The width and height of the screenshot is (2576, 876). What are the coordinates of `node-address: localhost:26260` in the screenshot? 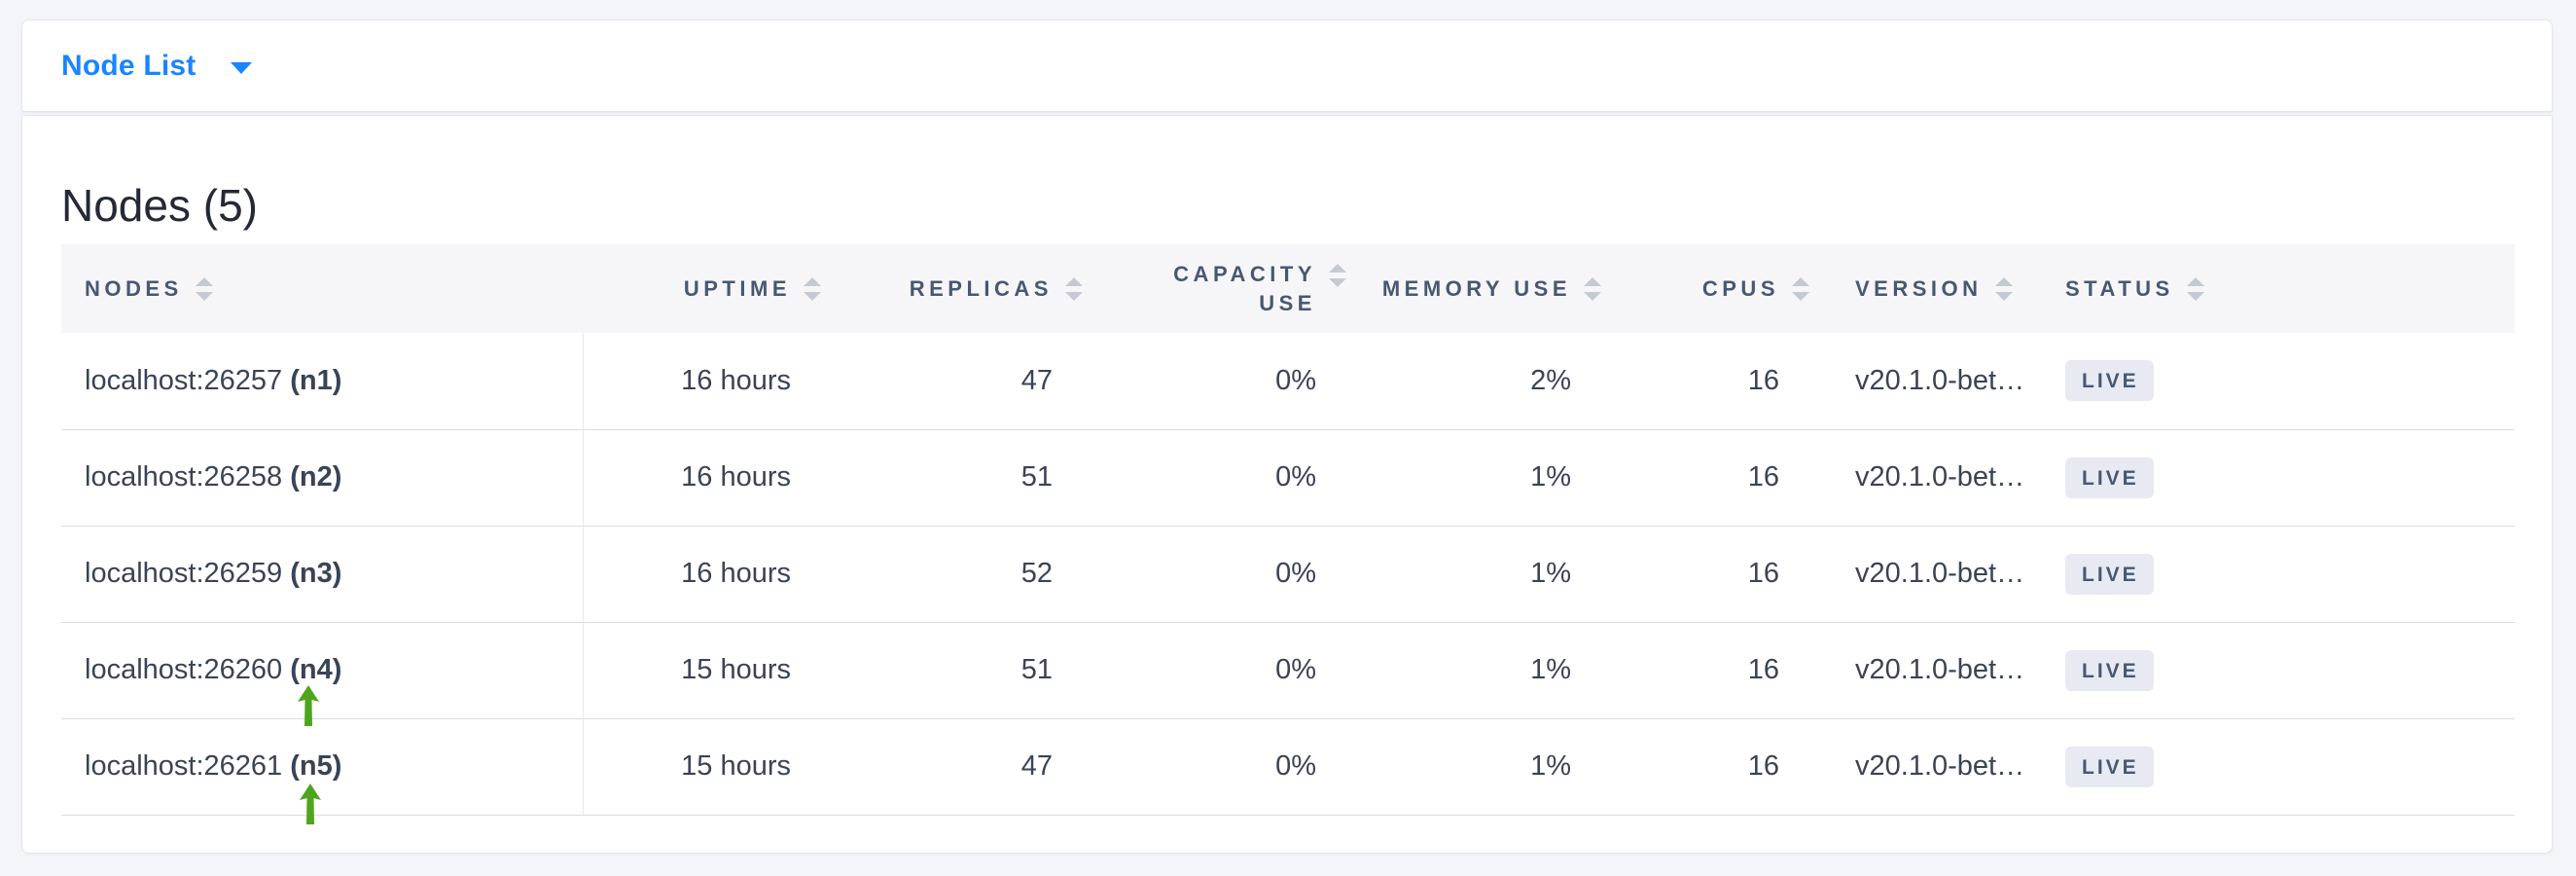 It's located at (184, 669).